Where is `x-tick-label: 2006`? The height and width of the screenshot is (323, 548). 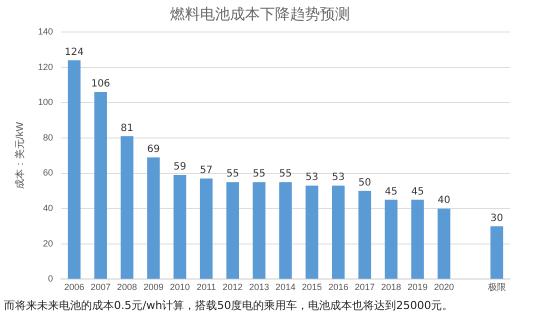
x-tick-label: 2006 is located at coordinates (74, 287).